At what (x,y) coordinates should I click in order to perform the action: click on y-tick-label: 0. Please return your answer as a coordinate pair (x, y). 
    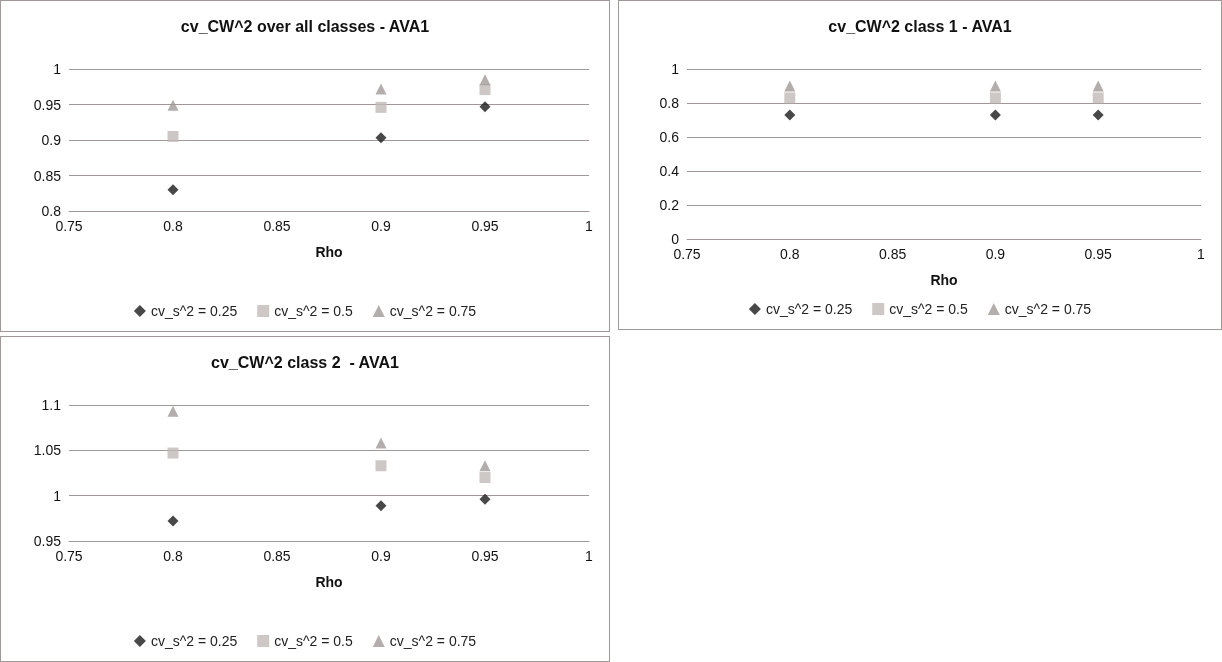
    Looking at the image, I should click on (675, 239).